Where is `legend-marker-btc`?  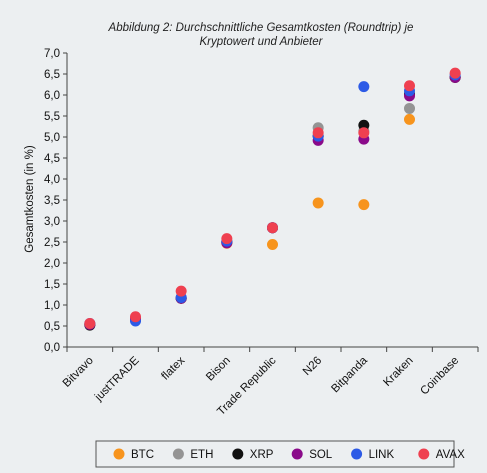 legend-marker-btc is located at coordinates (119, 454).